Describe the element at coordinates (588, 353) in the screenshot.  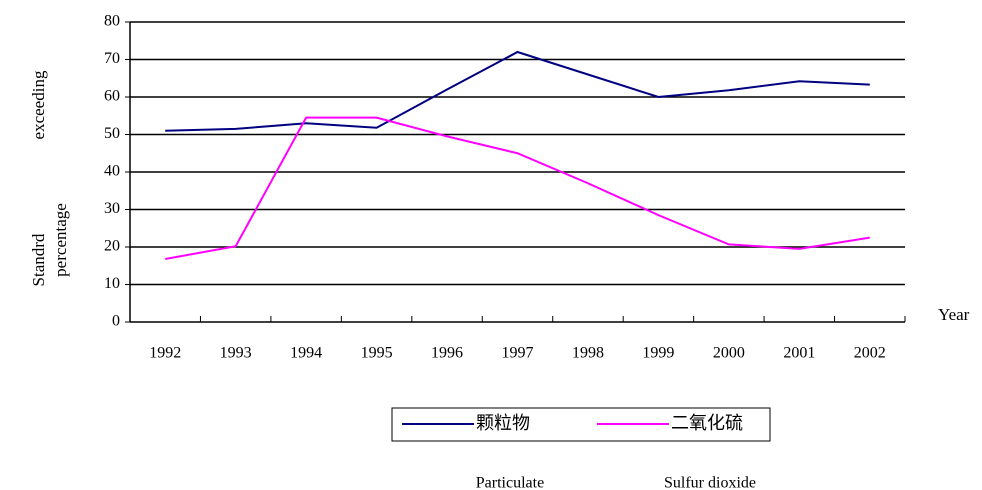
I see `x-tick-label: 1998` at that location.